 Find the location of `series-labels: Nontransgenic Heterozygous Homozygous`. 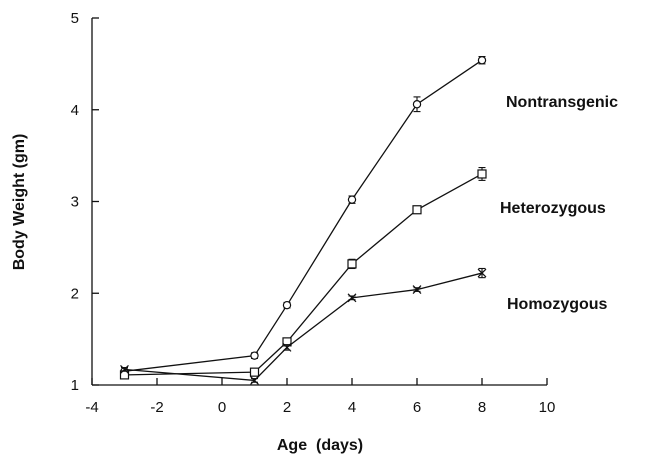

series-labels: Nontransgenic Heterozygous Homozygous is located at coordinates (559, 203).